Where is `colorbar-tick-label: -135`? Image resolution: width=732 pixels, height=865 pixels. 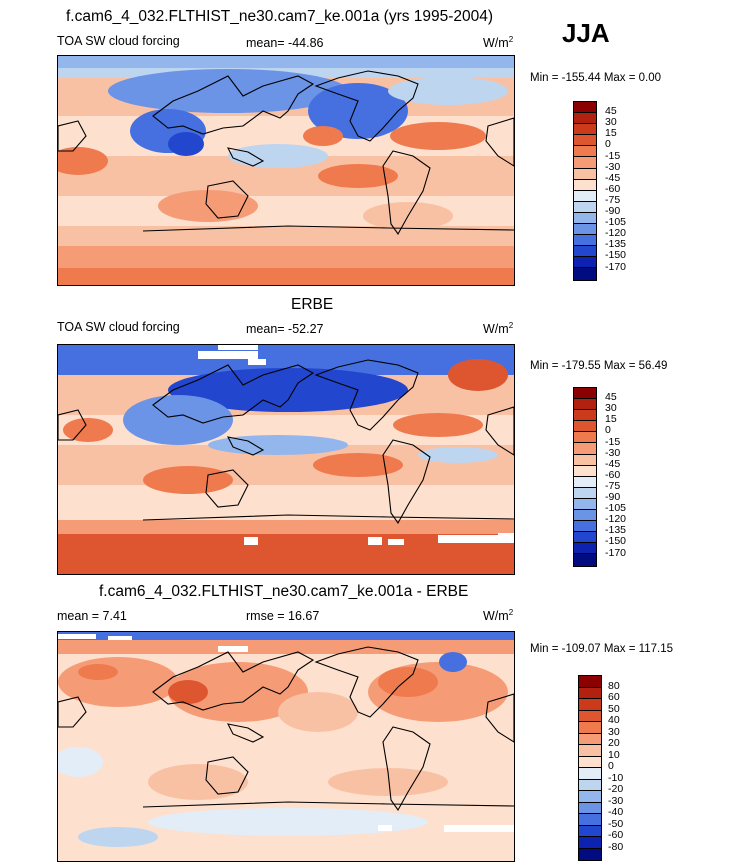 colorbar-tick-label: -135 is located at coordinates (616, 244).